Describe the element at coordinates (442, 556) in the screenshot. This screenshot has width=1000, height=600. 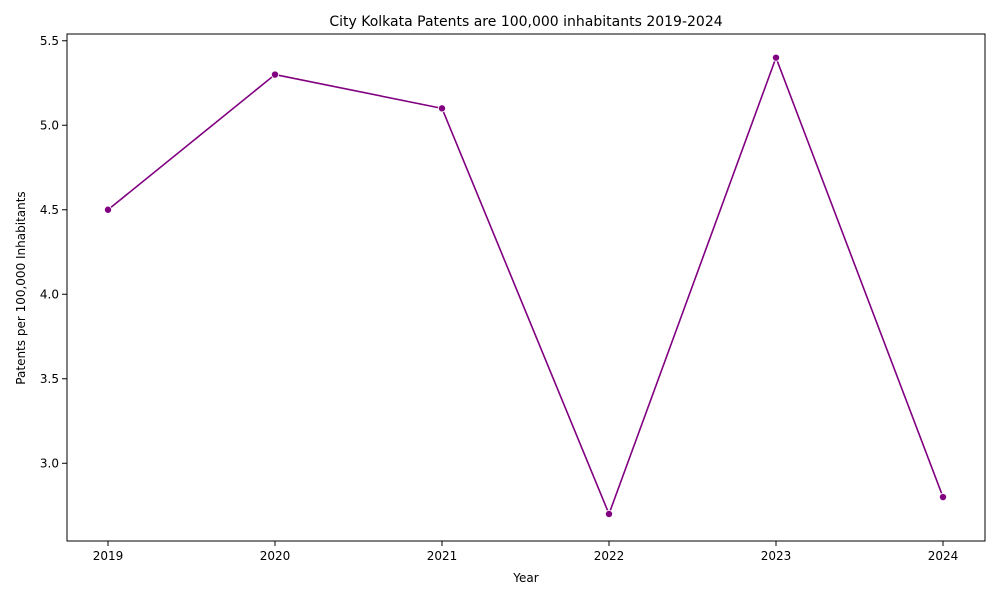
I see `x-tick-label: 2021` at that location.